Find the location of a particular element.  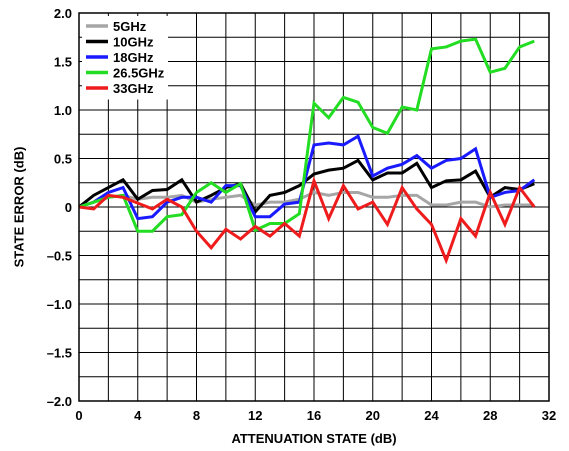

y-tick-label: –2.0 is located at coordinates (59, 401).